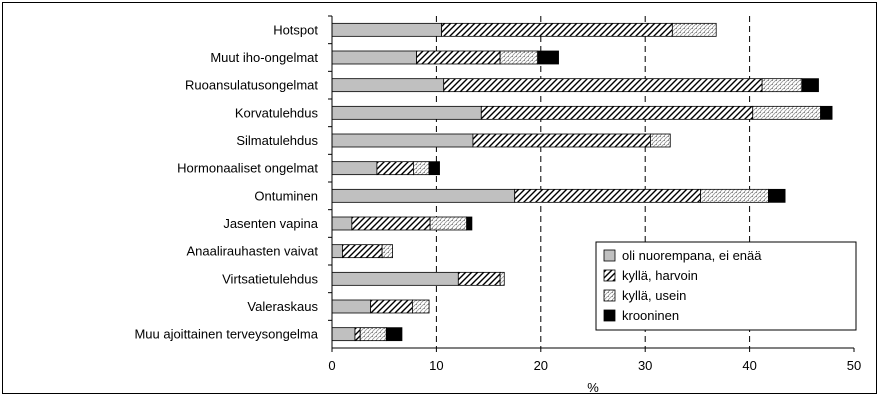 Image resolution: width=891 pixels, height=397 pixels. What do you see at coordinates (593, 387) in the screenshot?
I see `x-axis-title: %` at bounding box center [593, 387].